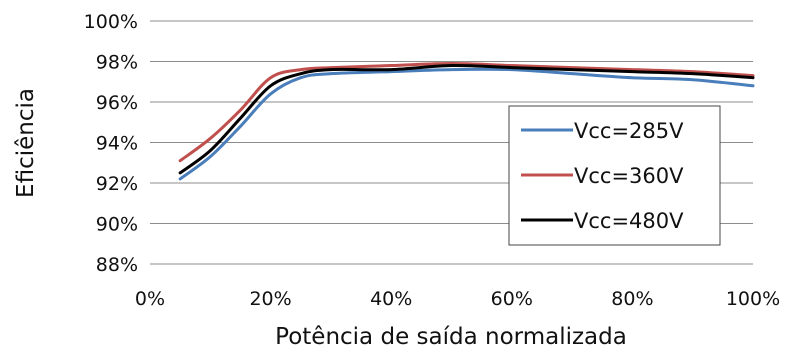  Describe the element at coordinates (629, 221) in the screenshot. I see `legend-label-3: Vcc=480V` at that location.